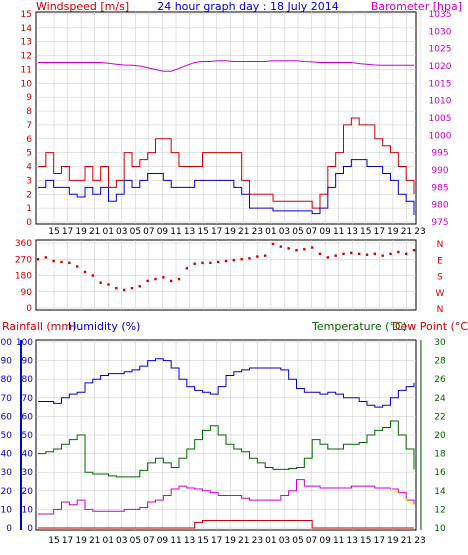 This screenshot has height=555, width=468. What do you see at coordinates (419, 541) in the screenshot?
I see `time-tick-bottom: 23` at bounding box center [419, 541].